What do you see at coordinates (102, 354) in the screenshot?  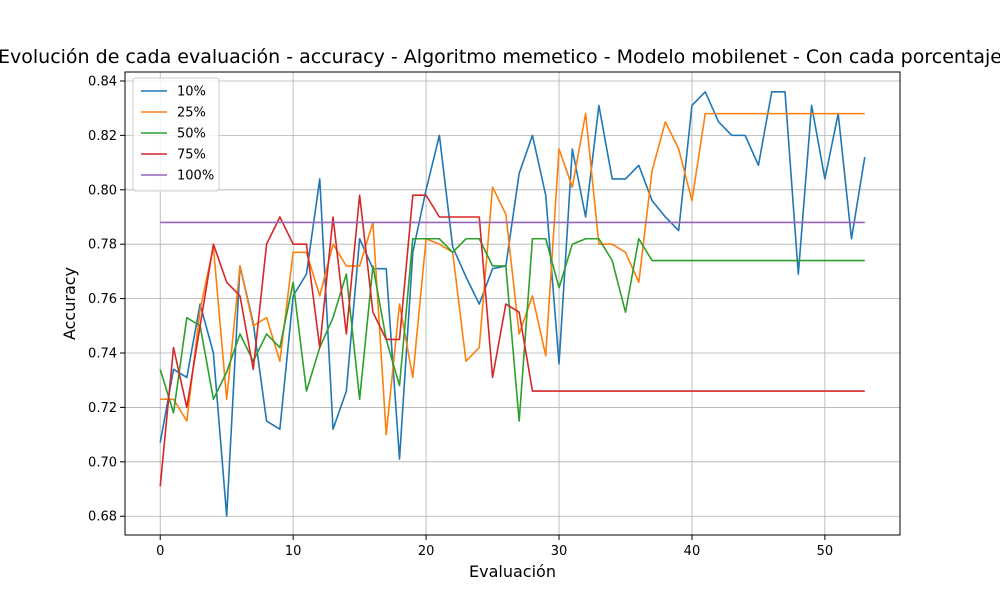 I see `y-tick-label: 0.74` at bounding box center [102, 354].